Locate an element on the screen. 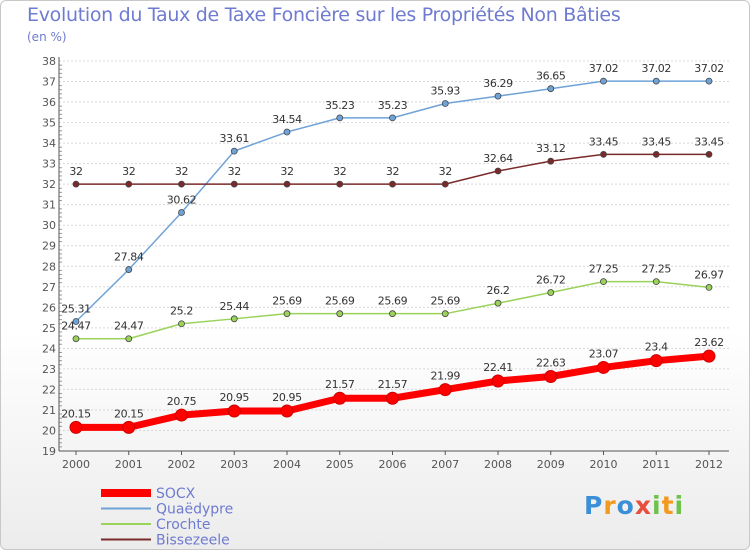  data-label: 30.62 is located at coordinates (182, 199).